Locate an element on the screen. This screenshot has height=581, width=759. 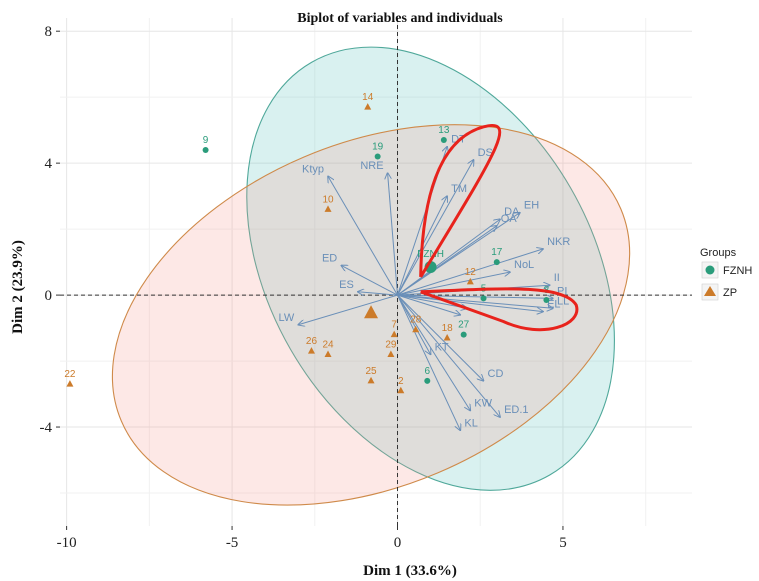
variable-label: II is located at coordinates (557, 278).